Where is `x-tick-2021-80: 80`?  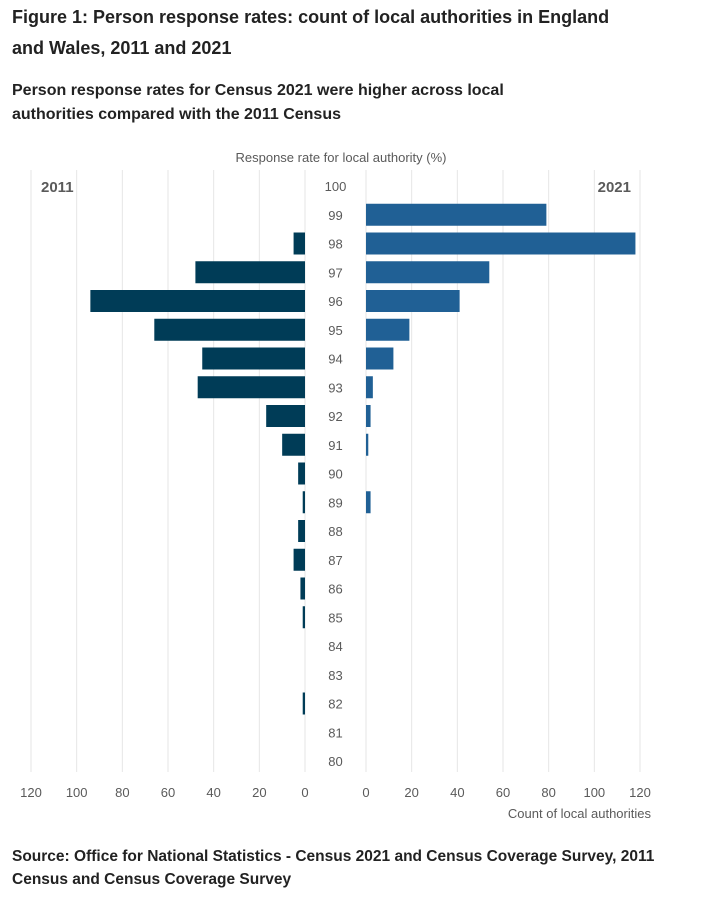
x-tick-2021-80: 80 is located at coordinates (548, 792).